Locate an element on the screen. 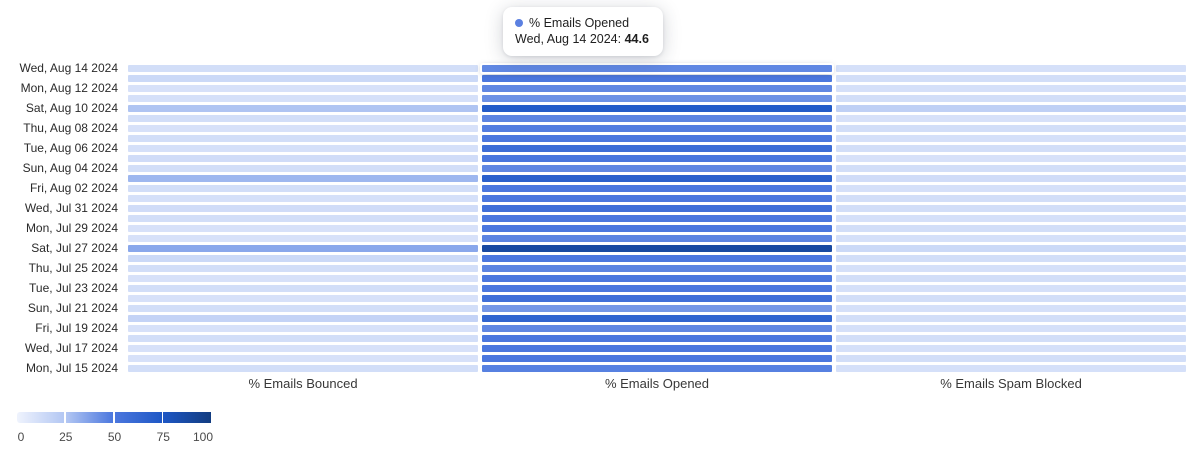 Image resolution: width=1200 pixels, height=460 pixels. row-label: Sun, Aug 04 2024 is located at coordinates (70, 168).